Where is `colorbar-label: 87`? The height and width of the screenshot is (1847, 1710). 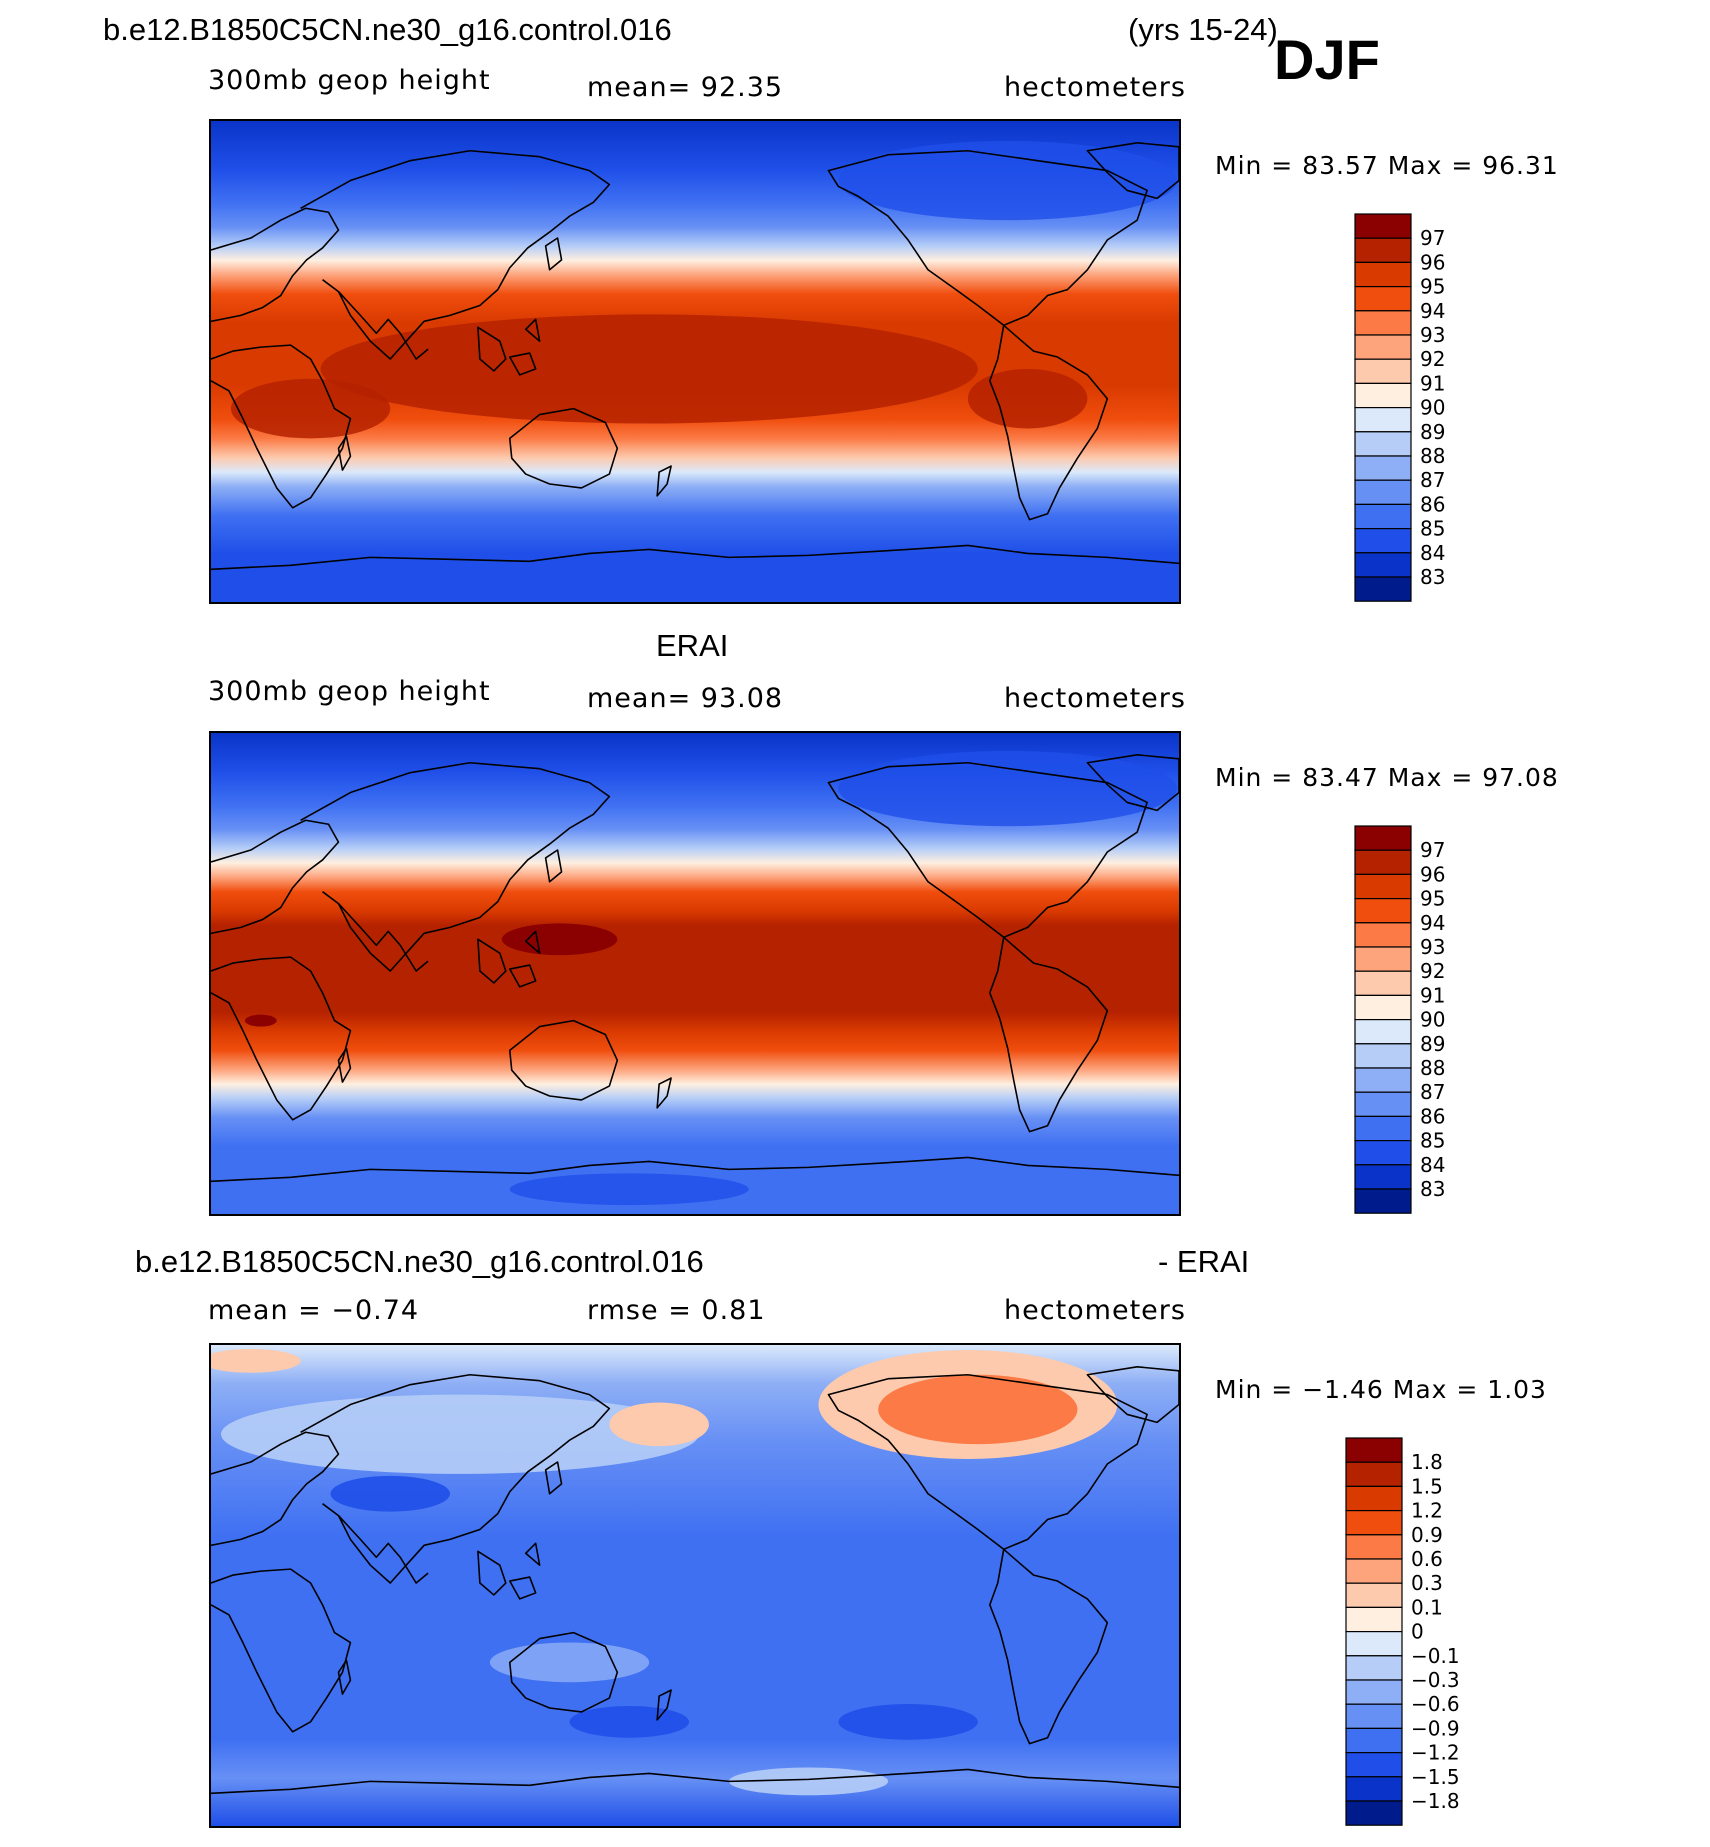
colorbar-label: 87 is located at coordinates (1432, 480).